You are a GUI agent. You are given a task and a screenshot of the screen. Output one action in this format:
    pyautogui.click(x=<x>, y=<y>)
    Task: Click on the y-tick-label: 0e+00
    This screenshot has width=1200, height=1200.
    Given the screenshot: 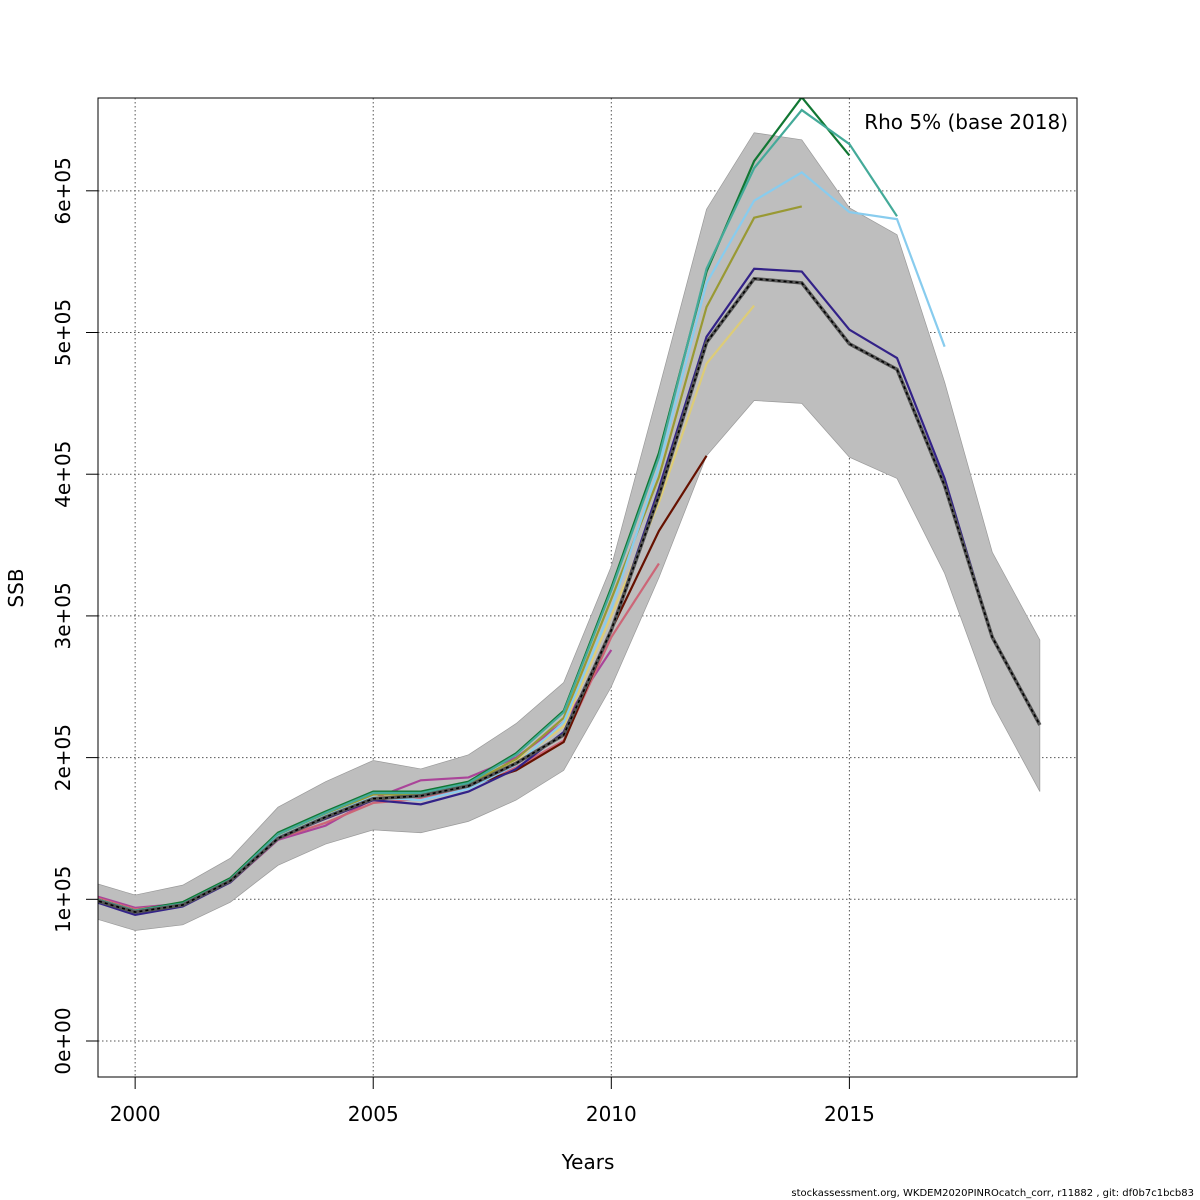 What is the action you would take?
    pyautogui.click(x=63, y=1040)
    